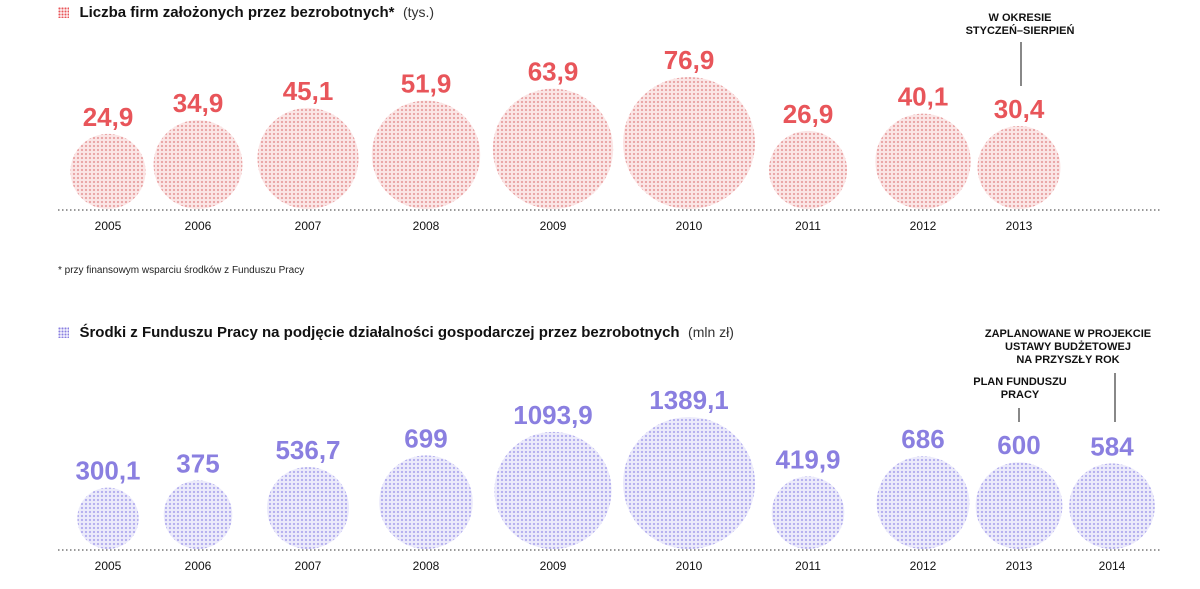  Describe the element at coordinates (923, 97) in the screenshot. I see `value-label-2012: 40,1` at that location.